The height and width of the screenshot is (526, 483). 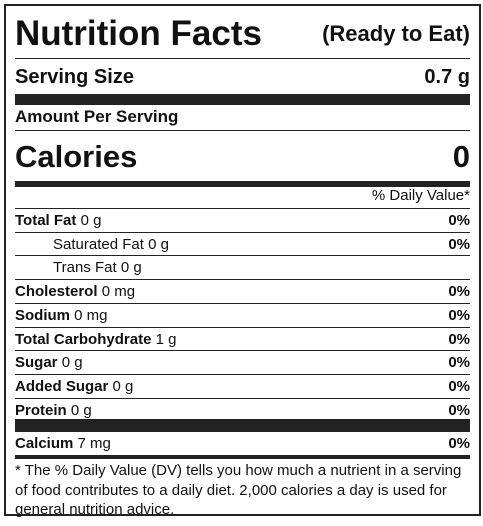 What do you see at coordinates (242, 339) in the screenshot?
I see `nutrient-row: Total Carbohydrate 1 g 0%` at bounding box center [242, 339].